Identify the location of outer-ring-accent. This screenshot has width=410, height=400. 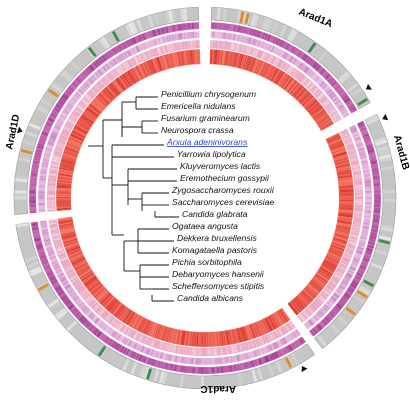
(362, 294).